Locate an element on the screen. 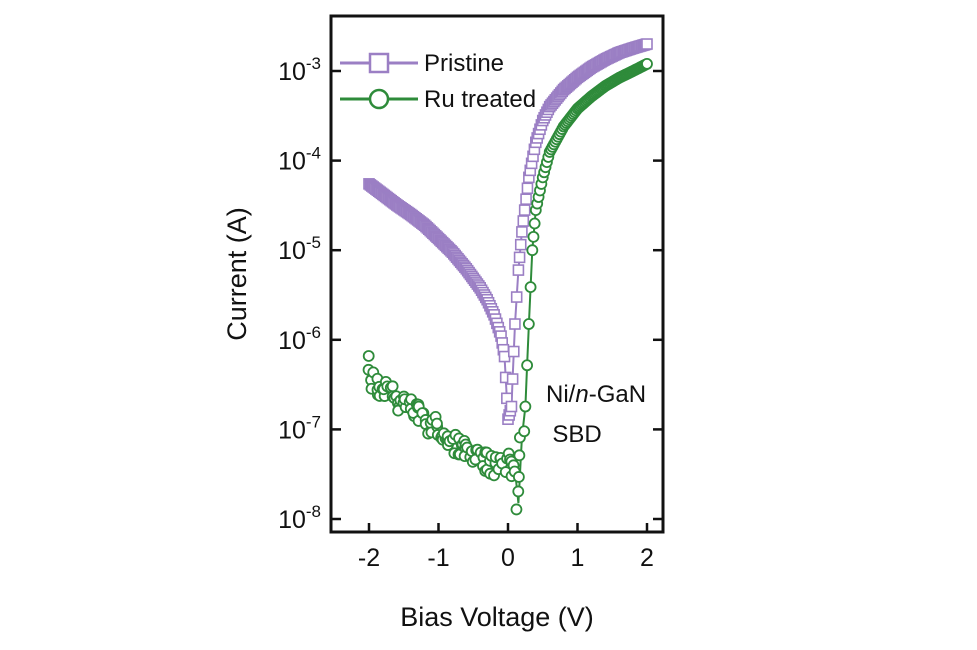 This screenshot has width=977, height=650. annotation-type: SBD is located at coordinates (576, 434).